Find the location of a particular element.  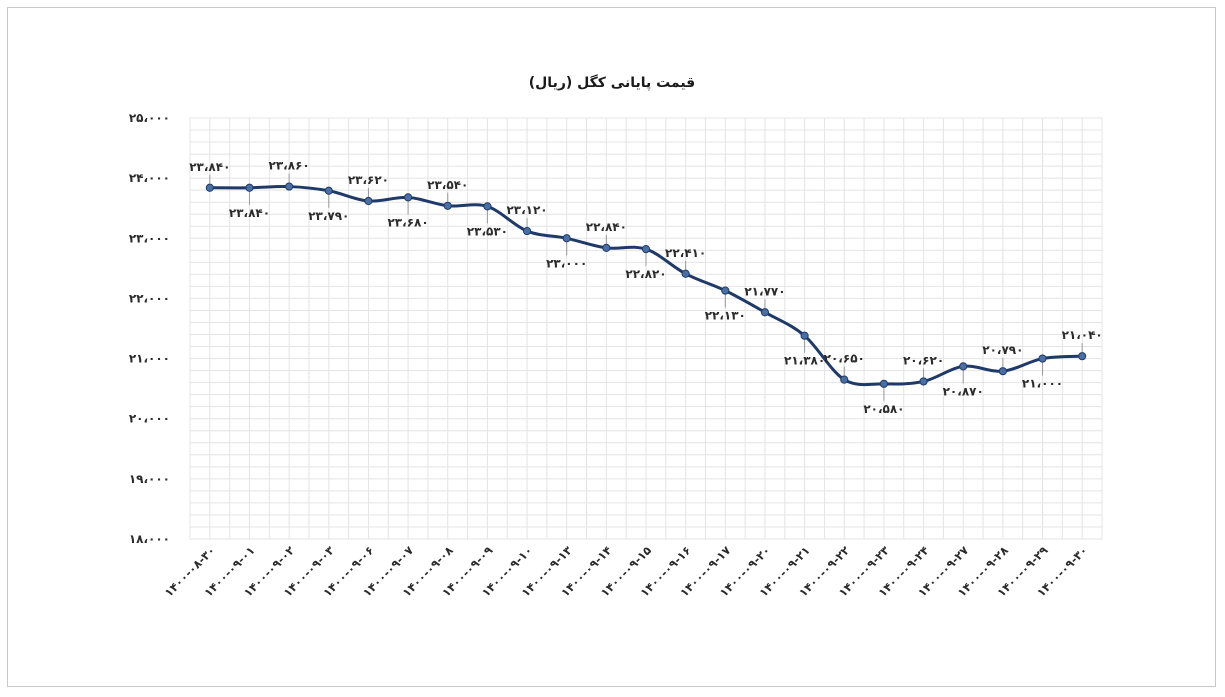

data-label: ۲۳،۸۶۰ is located at coordinates (289, 166).